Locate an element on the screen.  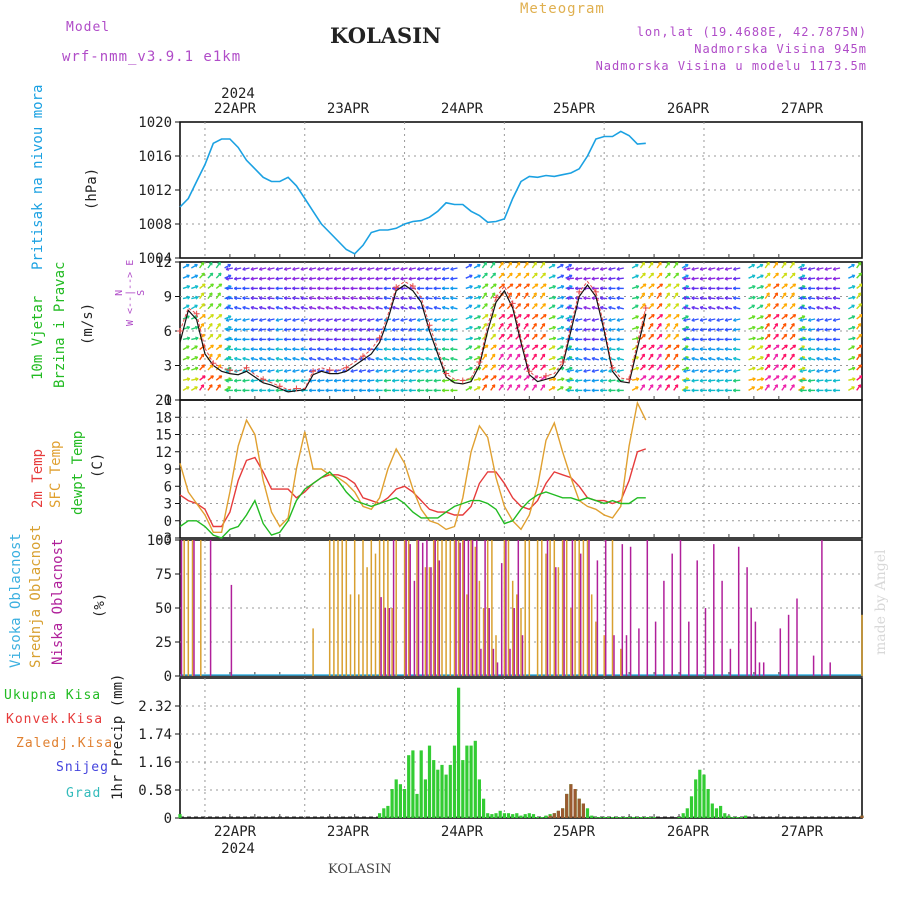
temp-ylabel-dewpt: dewpt Temp is located at coordinates (78, 472).